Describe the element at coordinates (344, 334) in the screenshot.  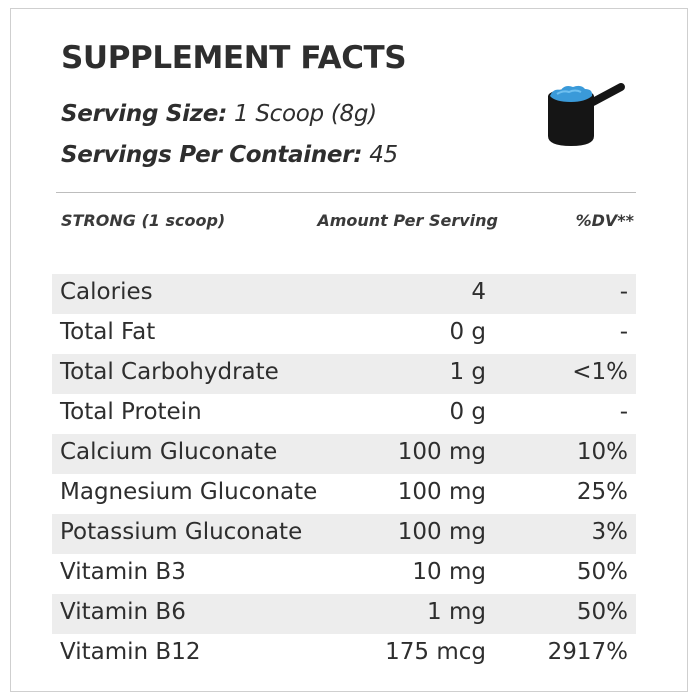
I see `table-row: Total Fat 0 g -` at that location.